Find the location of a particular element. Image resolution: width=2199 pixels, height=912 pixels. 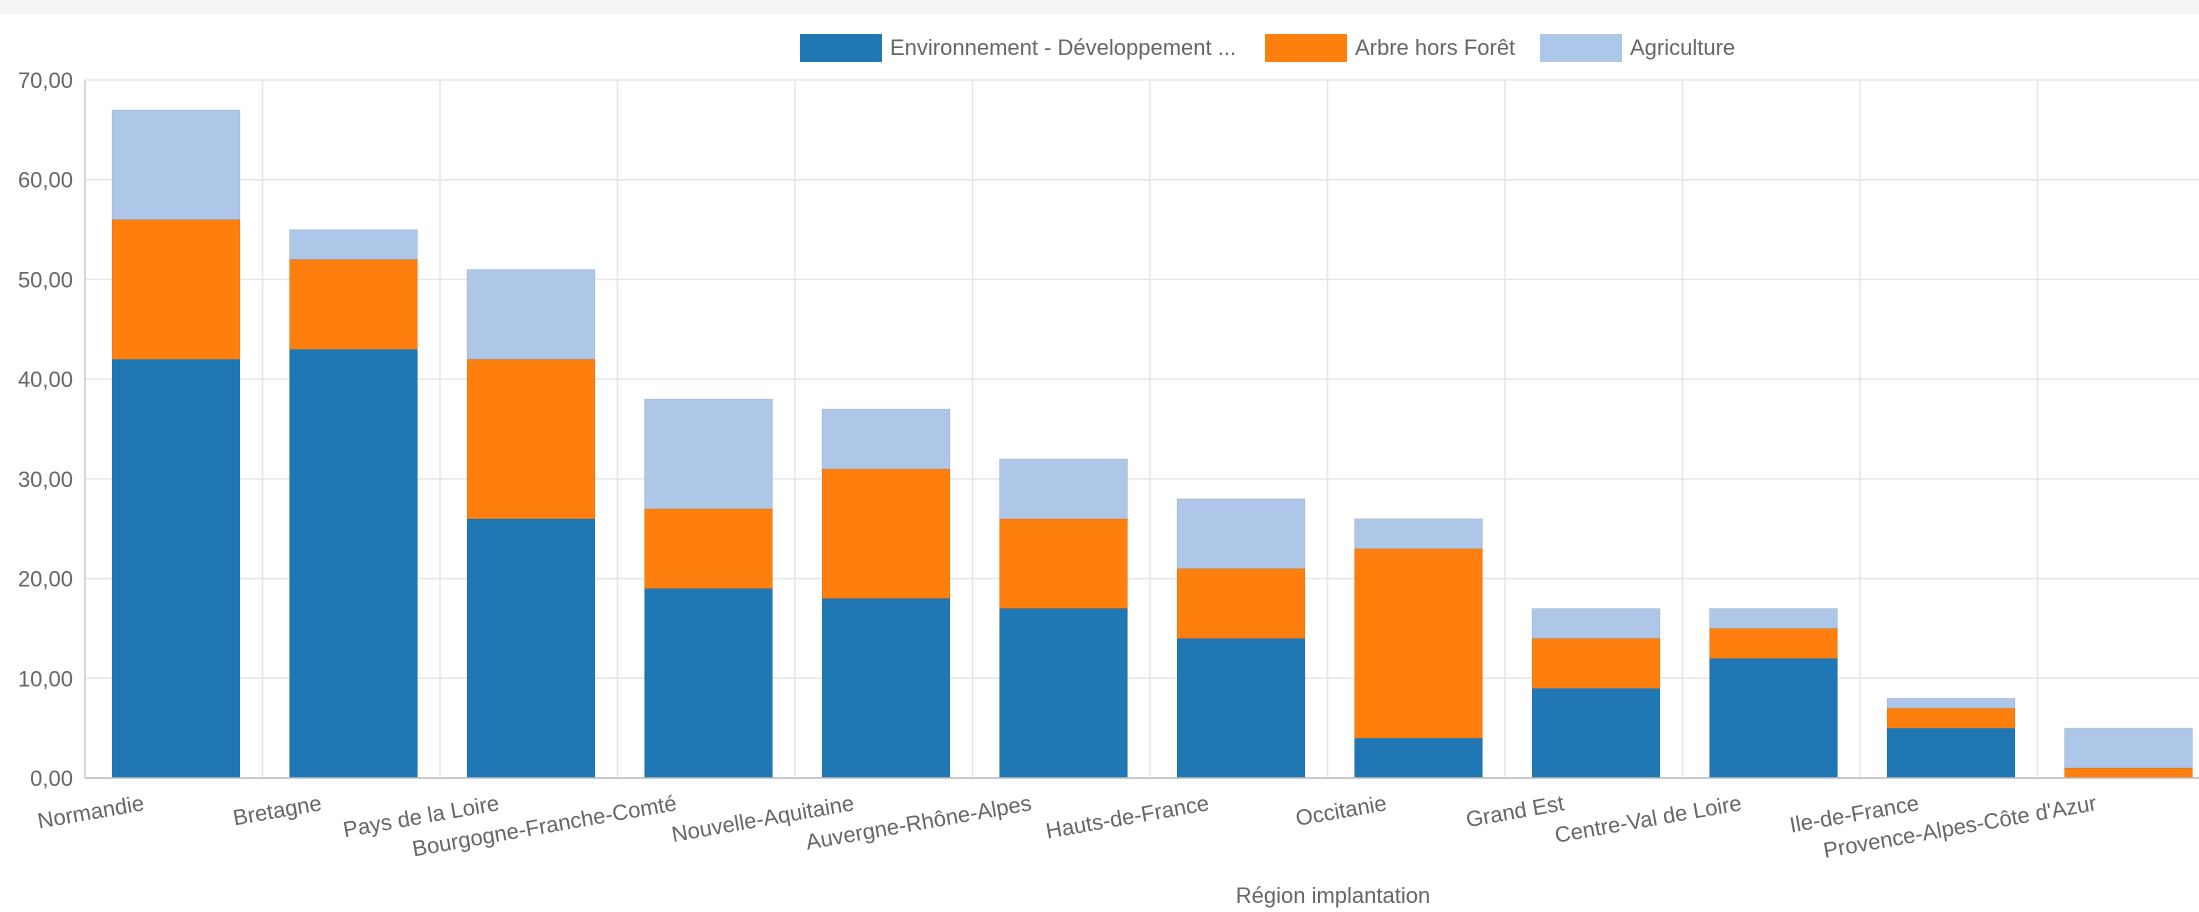

legend-label: Arbre hors Forêt is located at coordinates (1435, 47).